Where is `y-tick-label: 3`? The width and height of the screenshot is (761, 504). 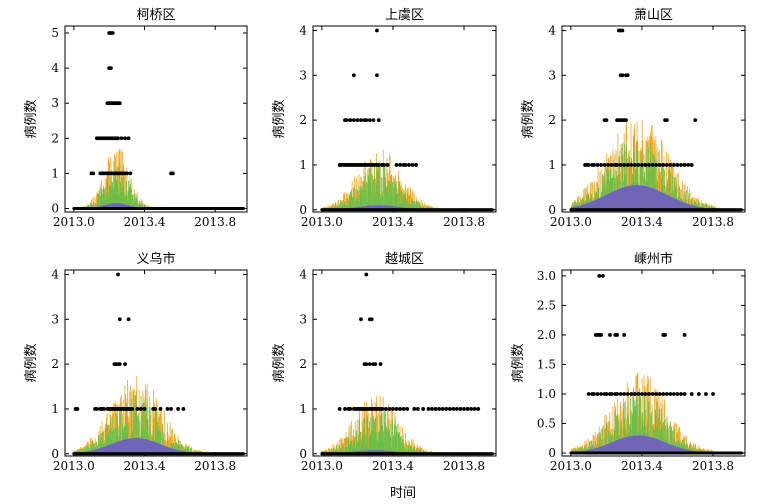
y-tick-label: 3 is located at coordinates (303, 319).